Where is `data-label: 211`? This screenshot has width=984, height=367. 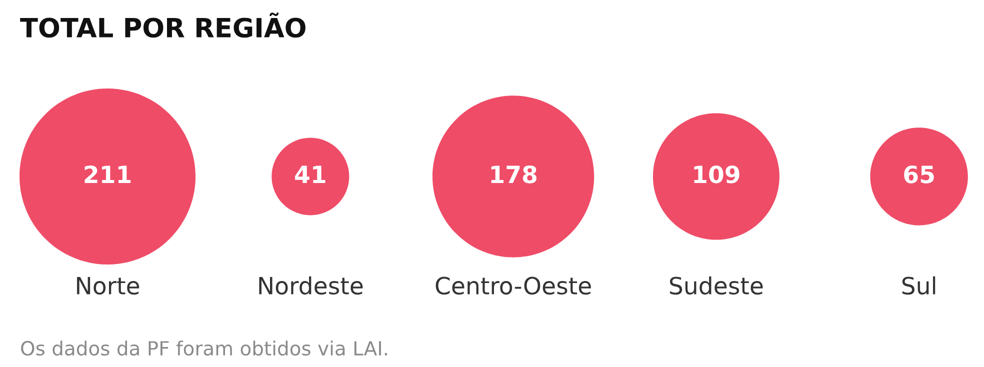 data-label: 211 is located at coordinates (107, 174).